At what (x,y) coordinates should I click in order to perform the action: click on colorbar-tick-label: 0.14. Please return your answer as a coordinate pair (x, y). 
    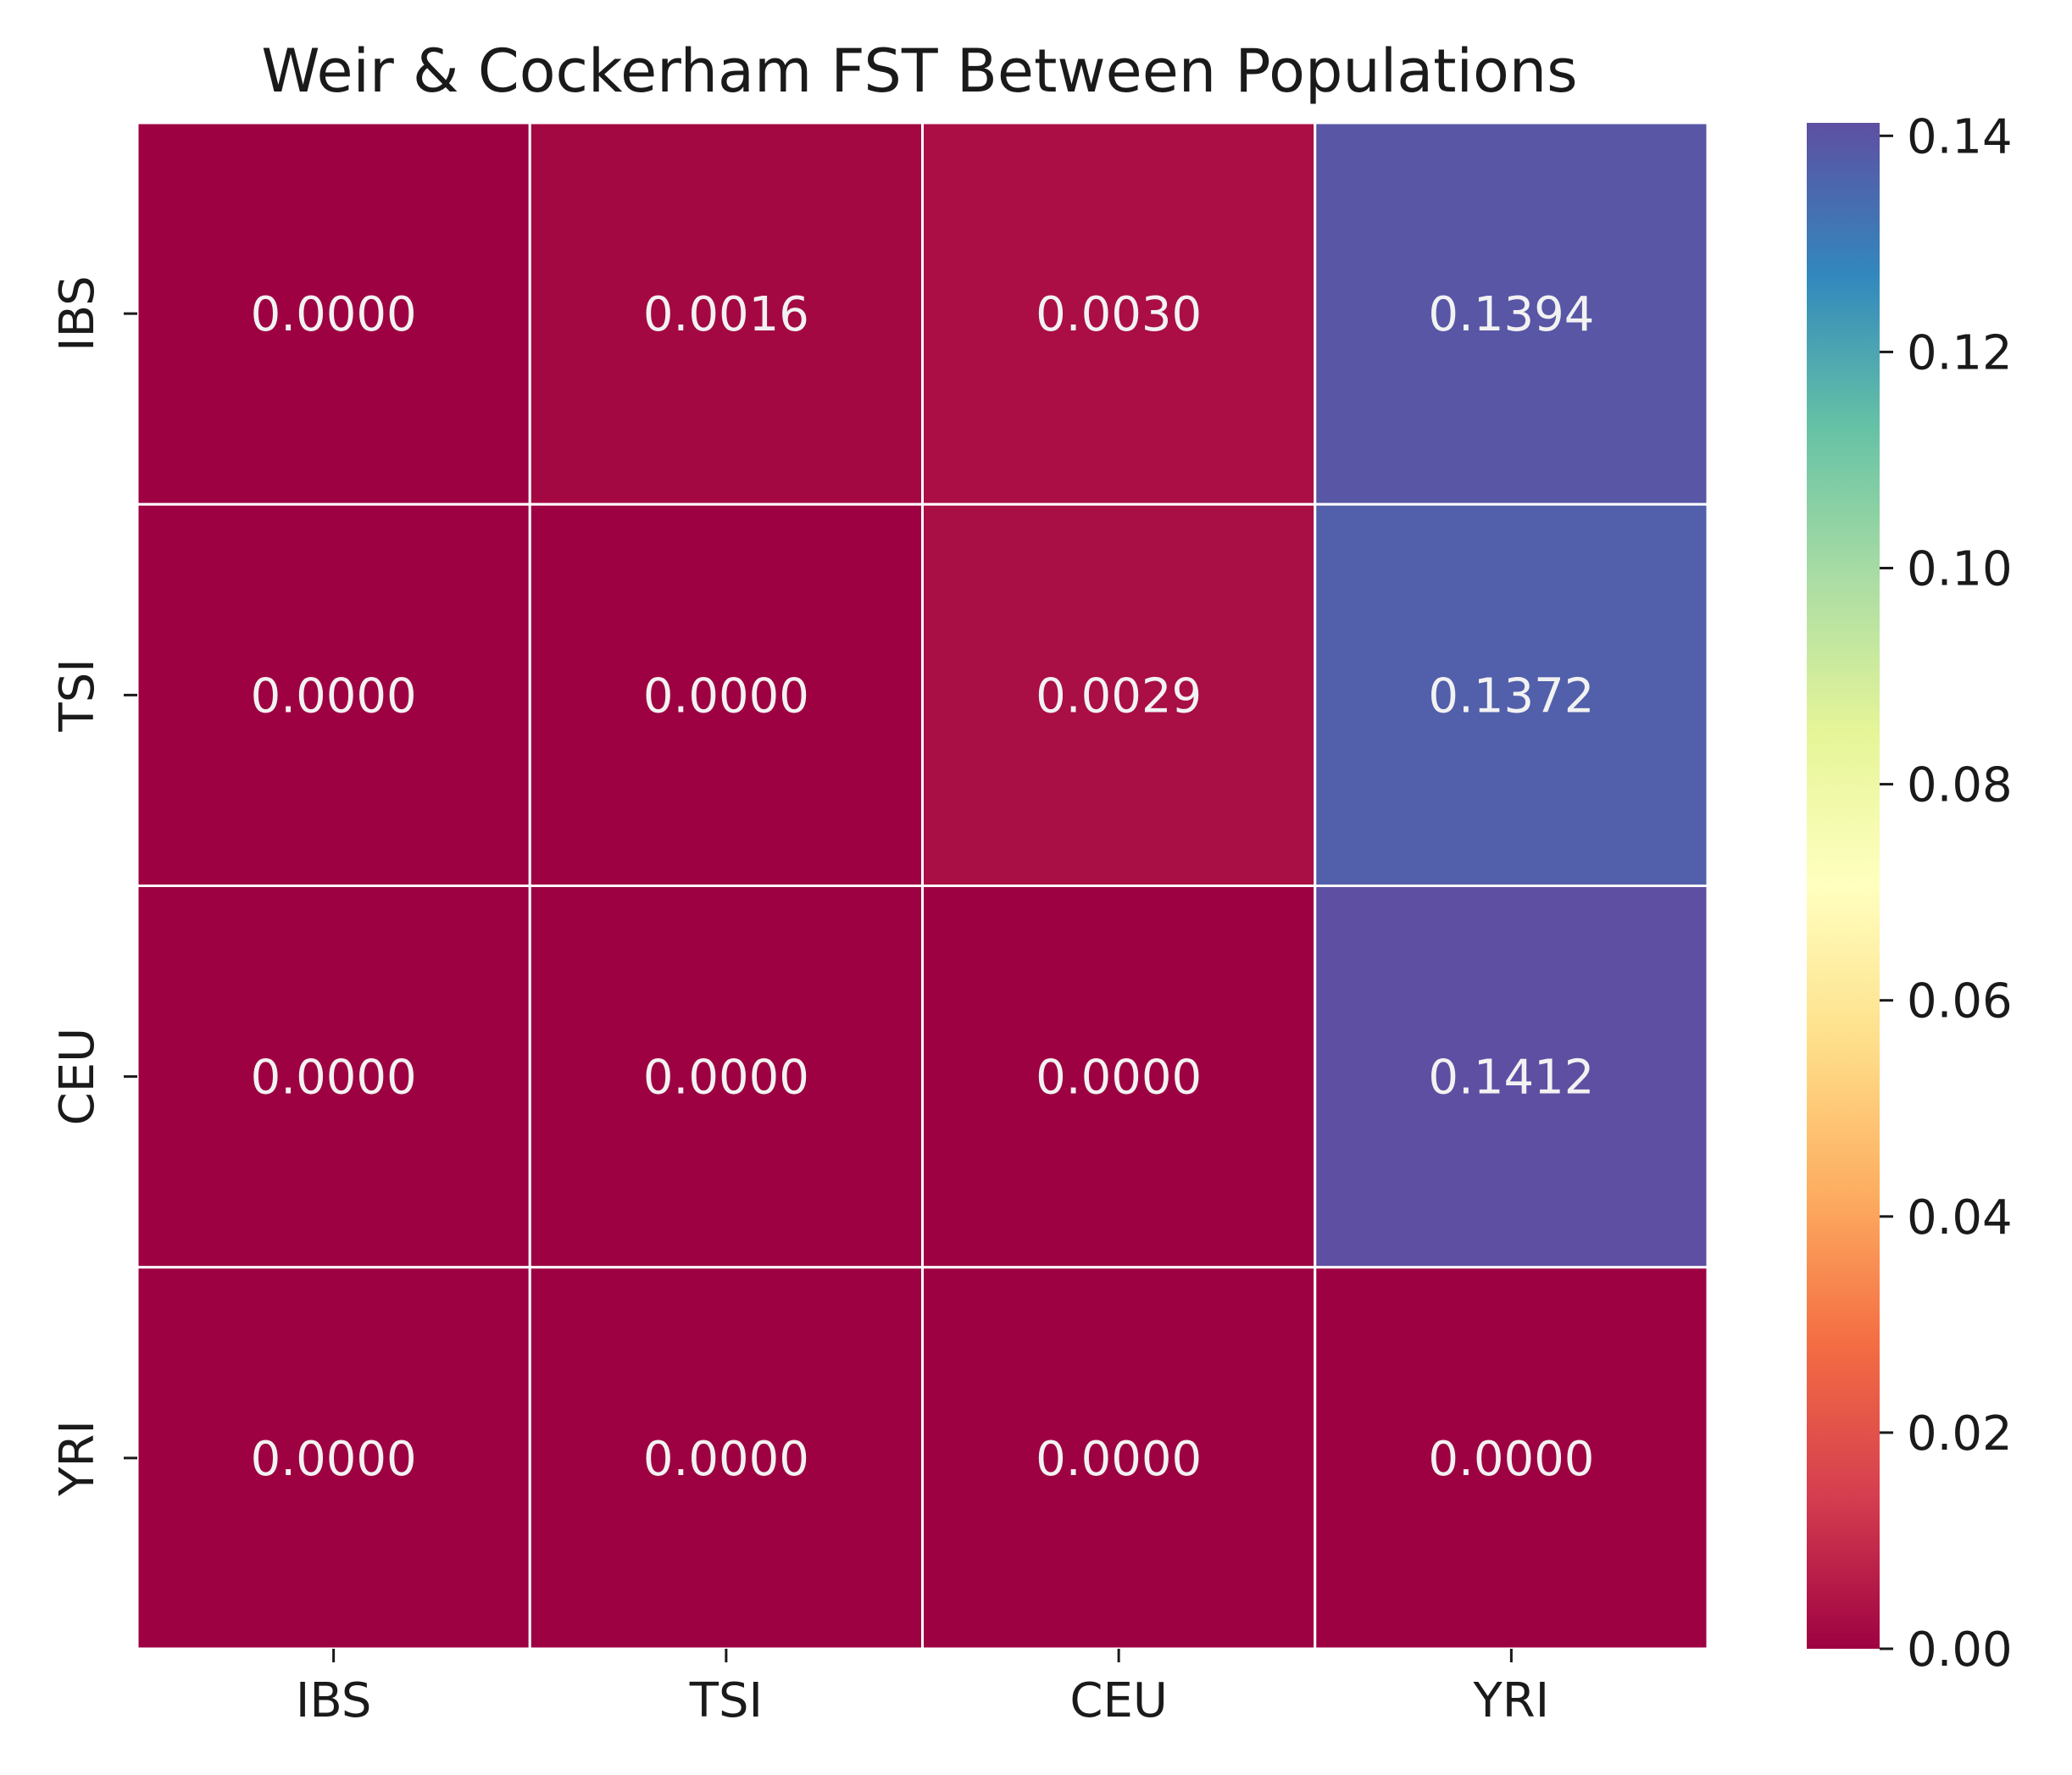
    Looking at the image, I should click on (1960, 137).